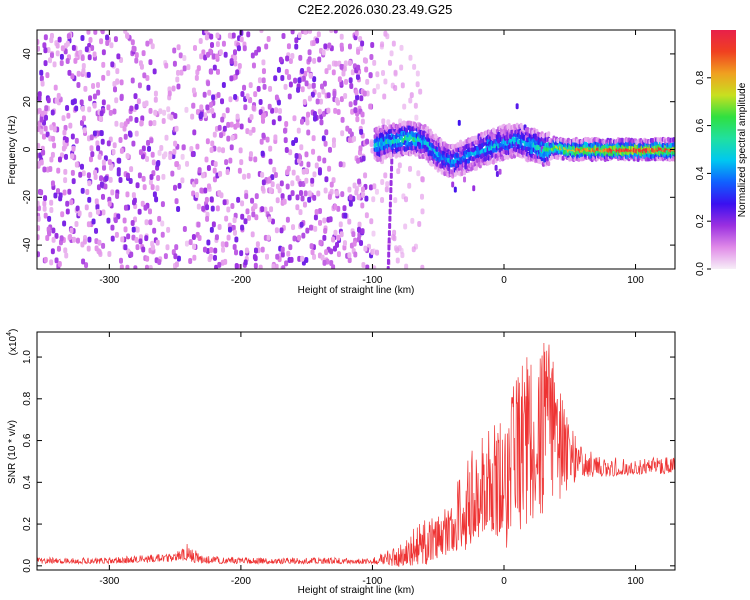  What do you see at coordinates (27, 102) in the screenshot?
I see `spectrogram-y-tick-label: 20` at bounding box center [27, 102].